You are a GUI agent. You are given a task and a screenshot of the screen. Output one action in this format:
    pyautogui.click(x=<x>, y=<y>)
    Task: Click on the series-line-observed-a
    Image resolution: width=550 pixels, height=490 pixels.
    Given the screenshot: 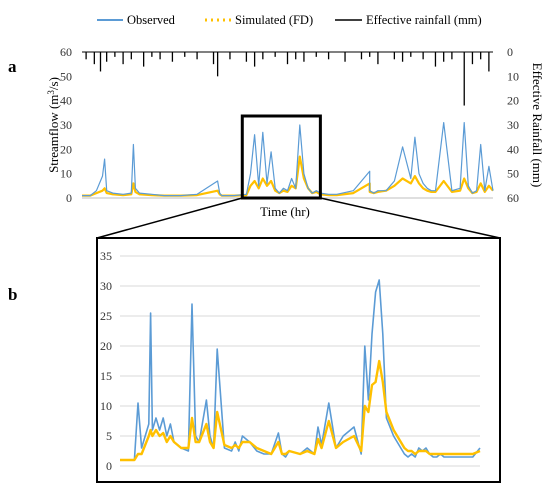 What is the action you would take?
    pyautogui.click(x=288, y=159)
    